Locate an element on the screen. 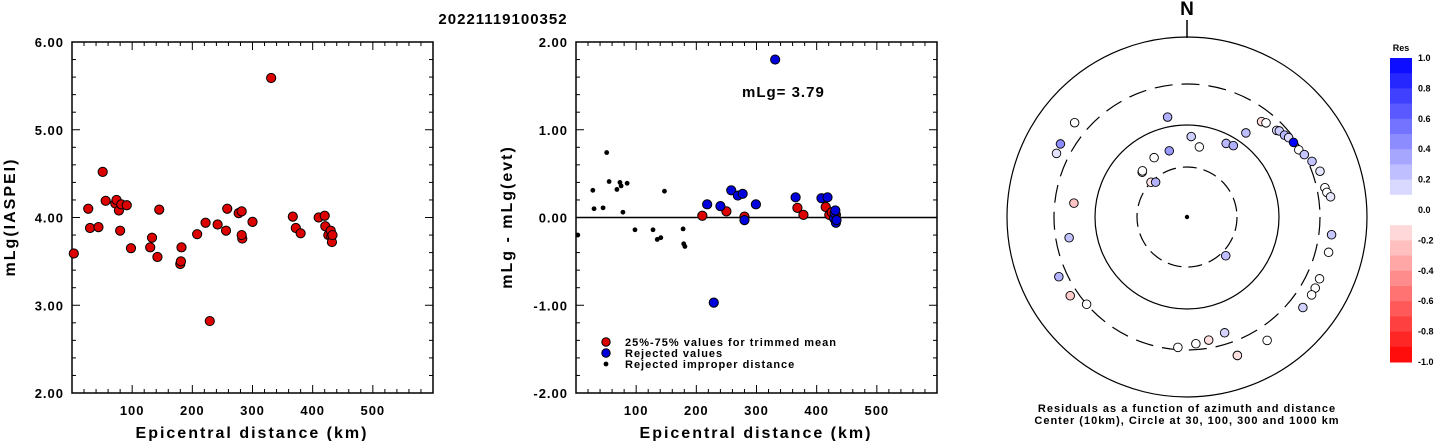  y-tick-label: 5.00 is located at coordinates (49, 130).